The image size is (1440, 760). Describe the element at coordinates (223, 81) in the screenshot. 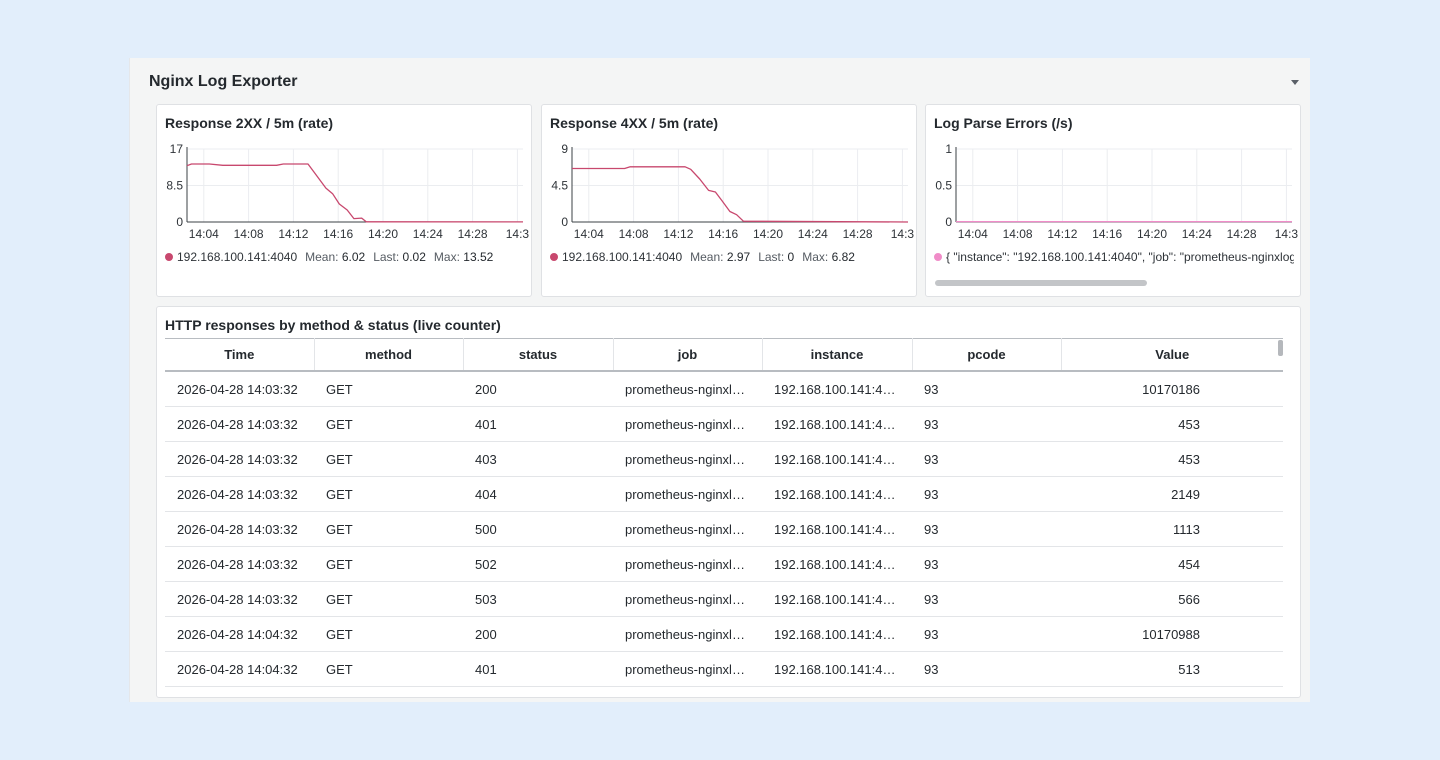

I see `row-title: Nginx Log Exporter` at that location.